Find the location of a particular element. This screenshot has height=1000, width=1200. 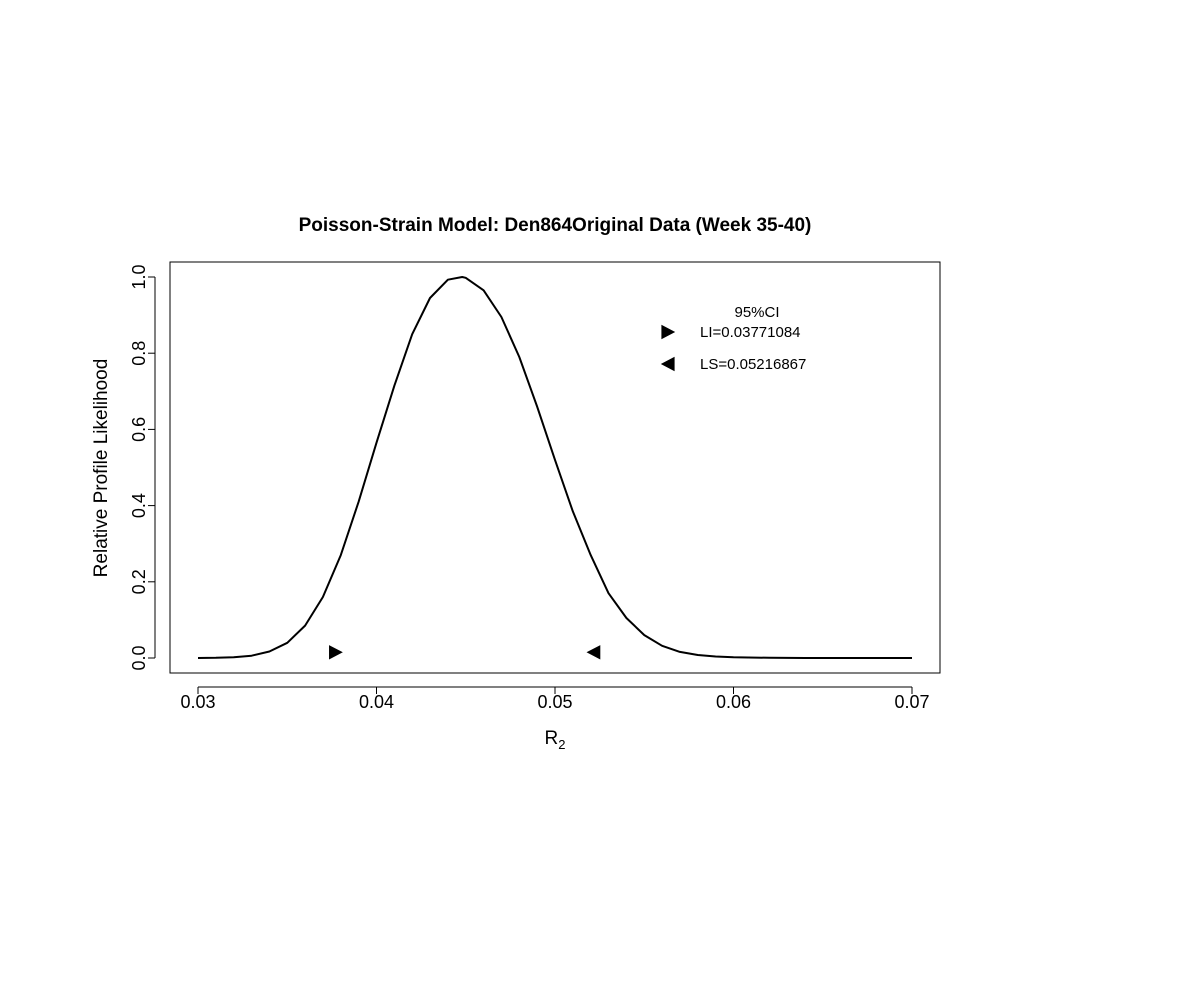

legend-label: LS=0.05216867 is located at coordinates (753, 364).